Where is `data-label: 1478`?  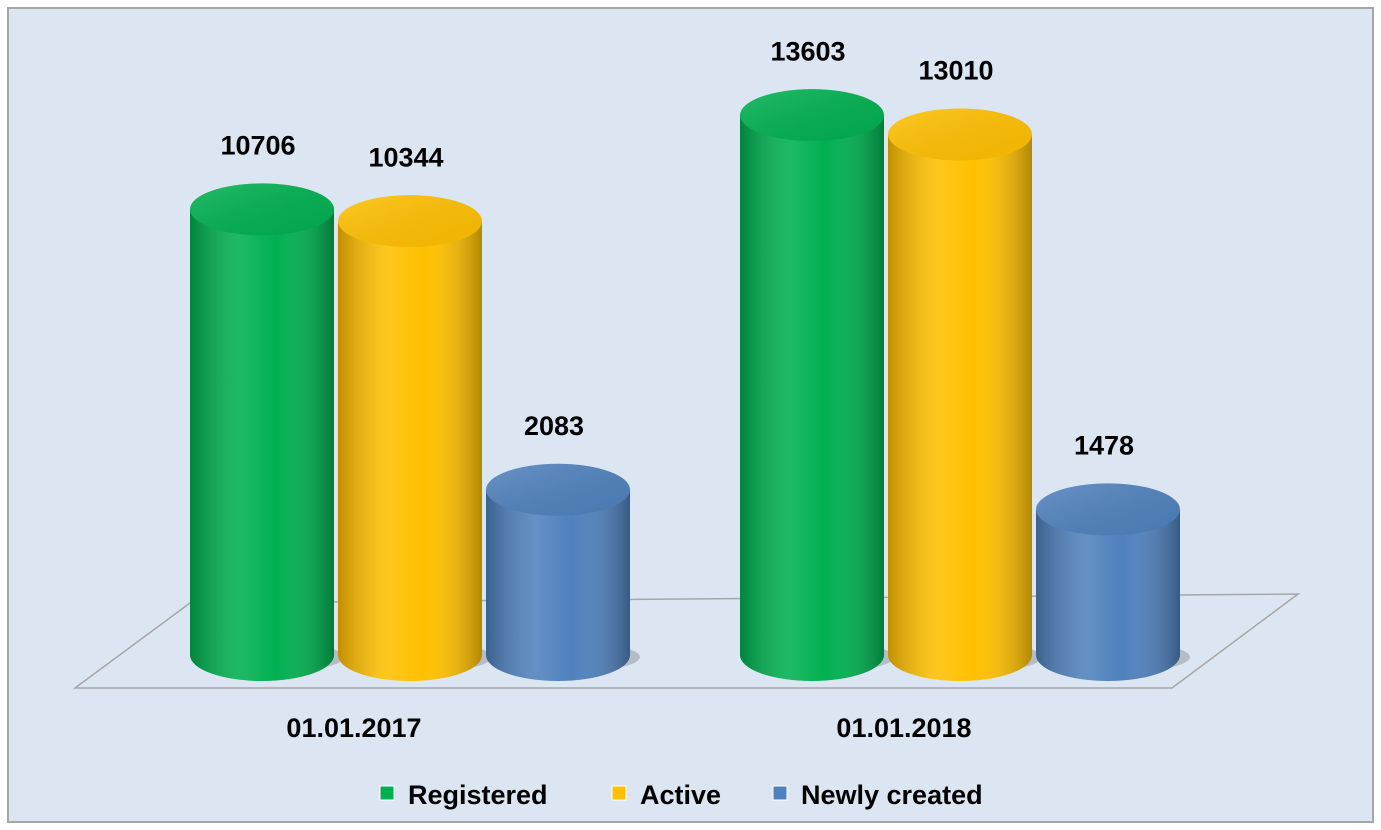
data-label: 1478 is located at coordinates (1104, 446).